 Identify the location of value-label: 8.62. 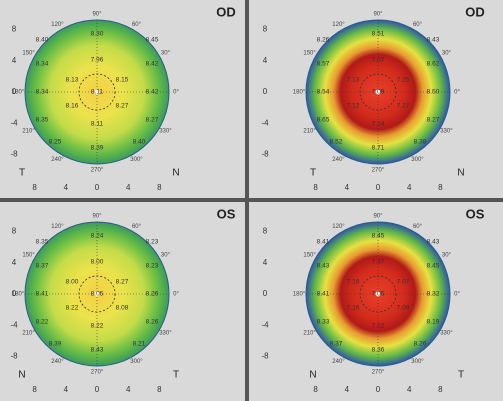
(433, 64).